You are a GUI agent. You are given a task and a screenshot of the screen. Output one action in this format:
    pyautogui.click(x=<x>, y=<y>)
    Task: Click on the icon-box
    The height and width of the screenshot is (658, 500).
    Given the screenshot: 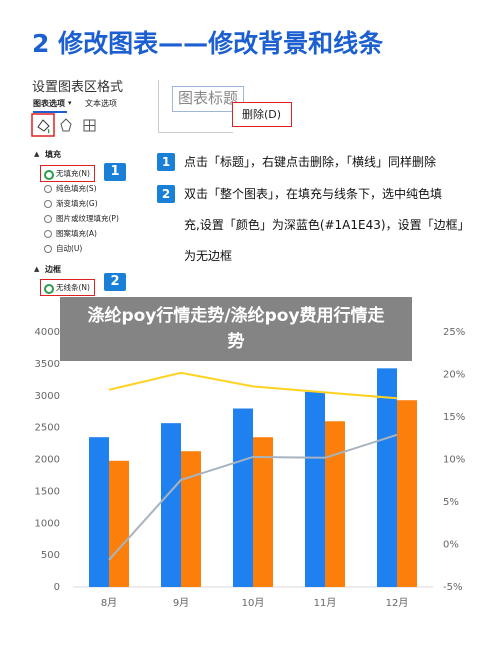 What is the action you would take?
    pyautogui.click(x=43, y=125)
    